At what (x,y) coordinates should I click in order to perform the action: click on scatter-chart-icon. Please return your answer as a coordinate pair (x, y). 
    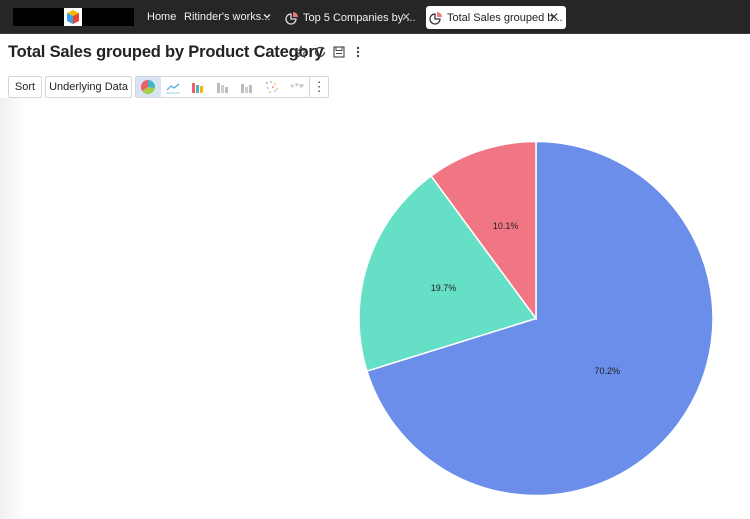
    Looking at the image, I should click on (272, 87).